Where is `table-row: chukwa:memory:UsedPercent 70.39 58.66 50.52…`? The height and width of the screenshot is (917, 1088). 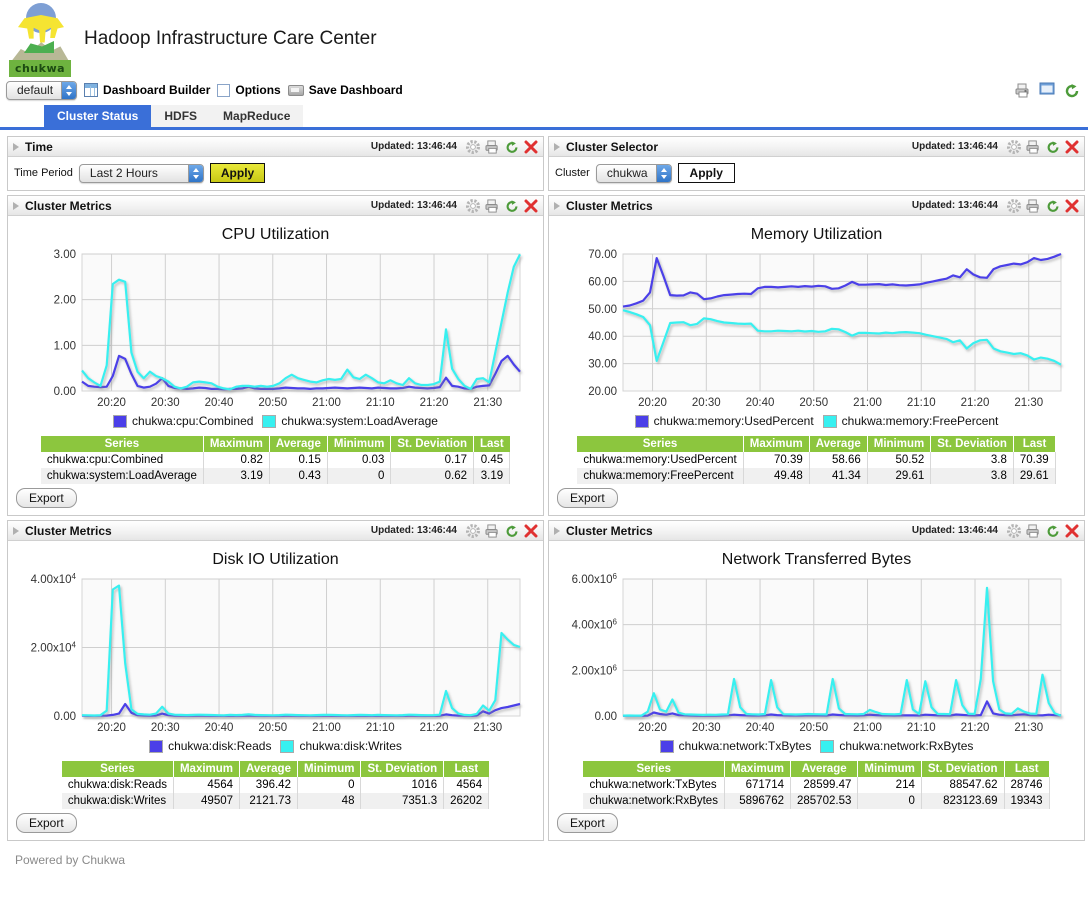
table-row: chukwa:memory:UsedPercent 70.39 58.66 50.52… is located at coordinates (816, 460).